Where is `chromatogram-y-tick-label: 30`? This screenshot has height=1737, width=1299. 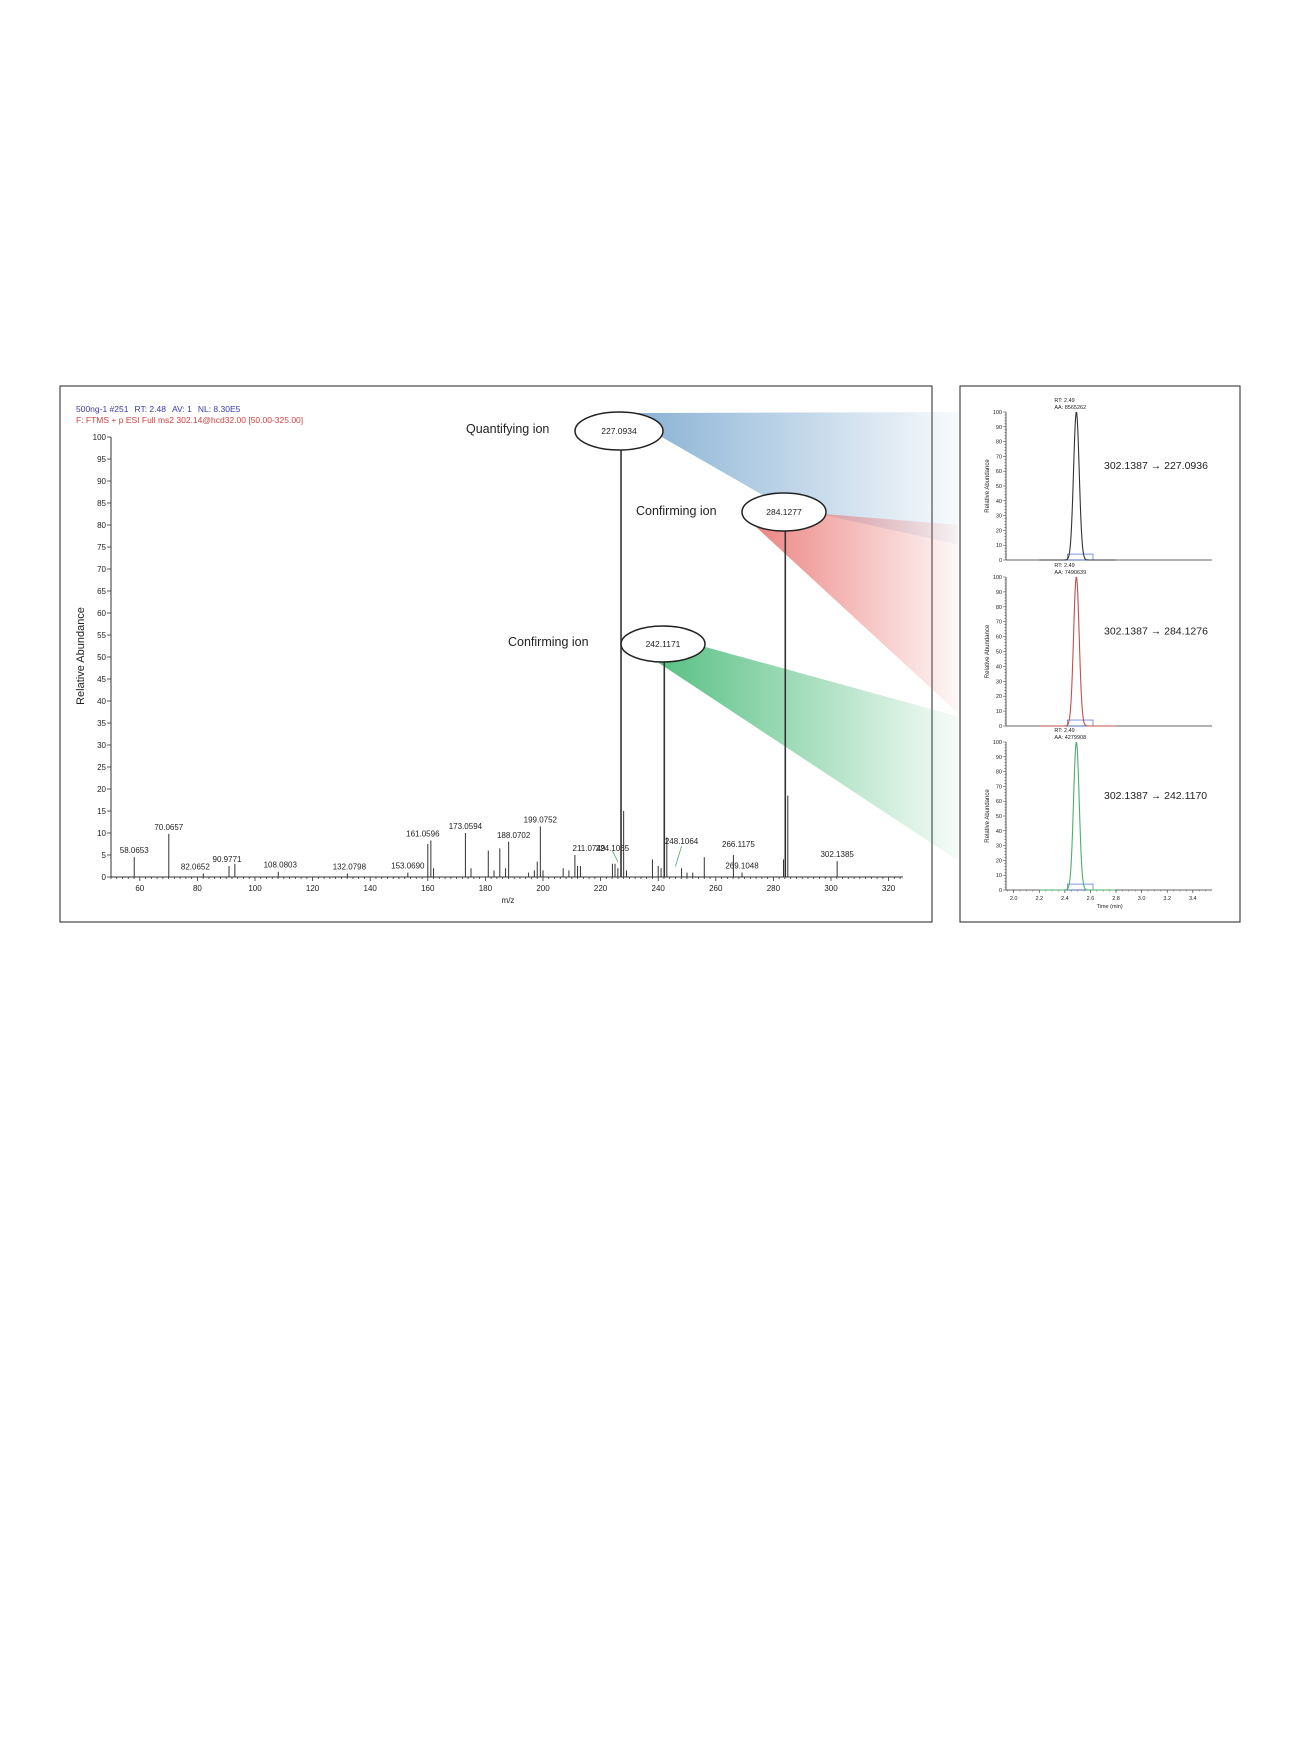
chromatogram-y-tick-label: 30 is located at coordinates (999, 847).